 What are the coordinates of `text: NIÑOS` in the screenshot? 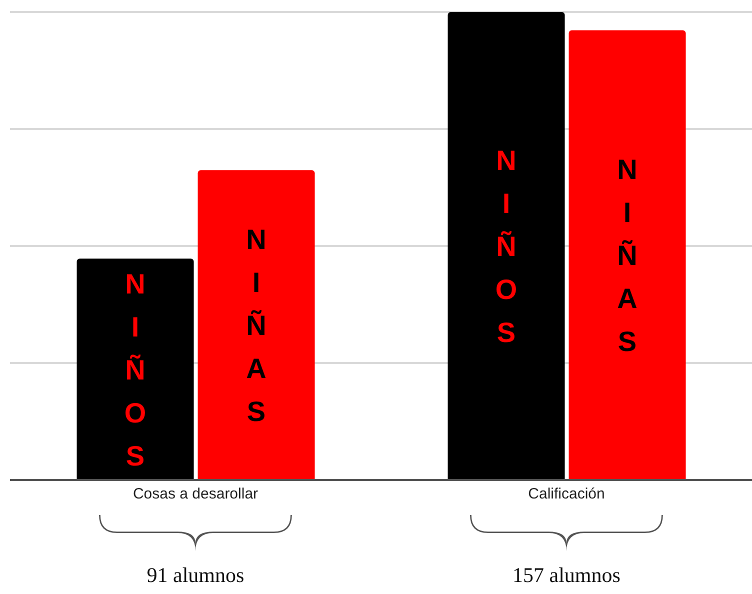 It's located at (506, 246).